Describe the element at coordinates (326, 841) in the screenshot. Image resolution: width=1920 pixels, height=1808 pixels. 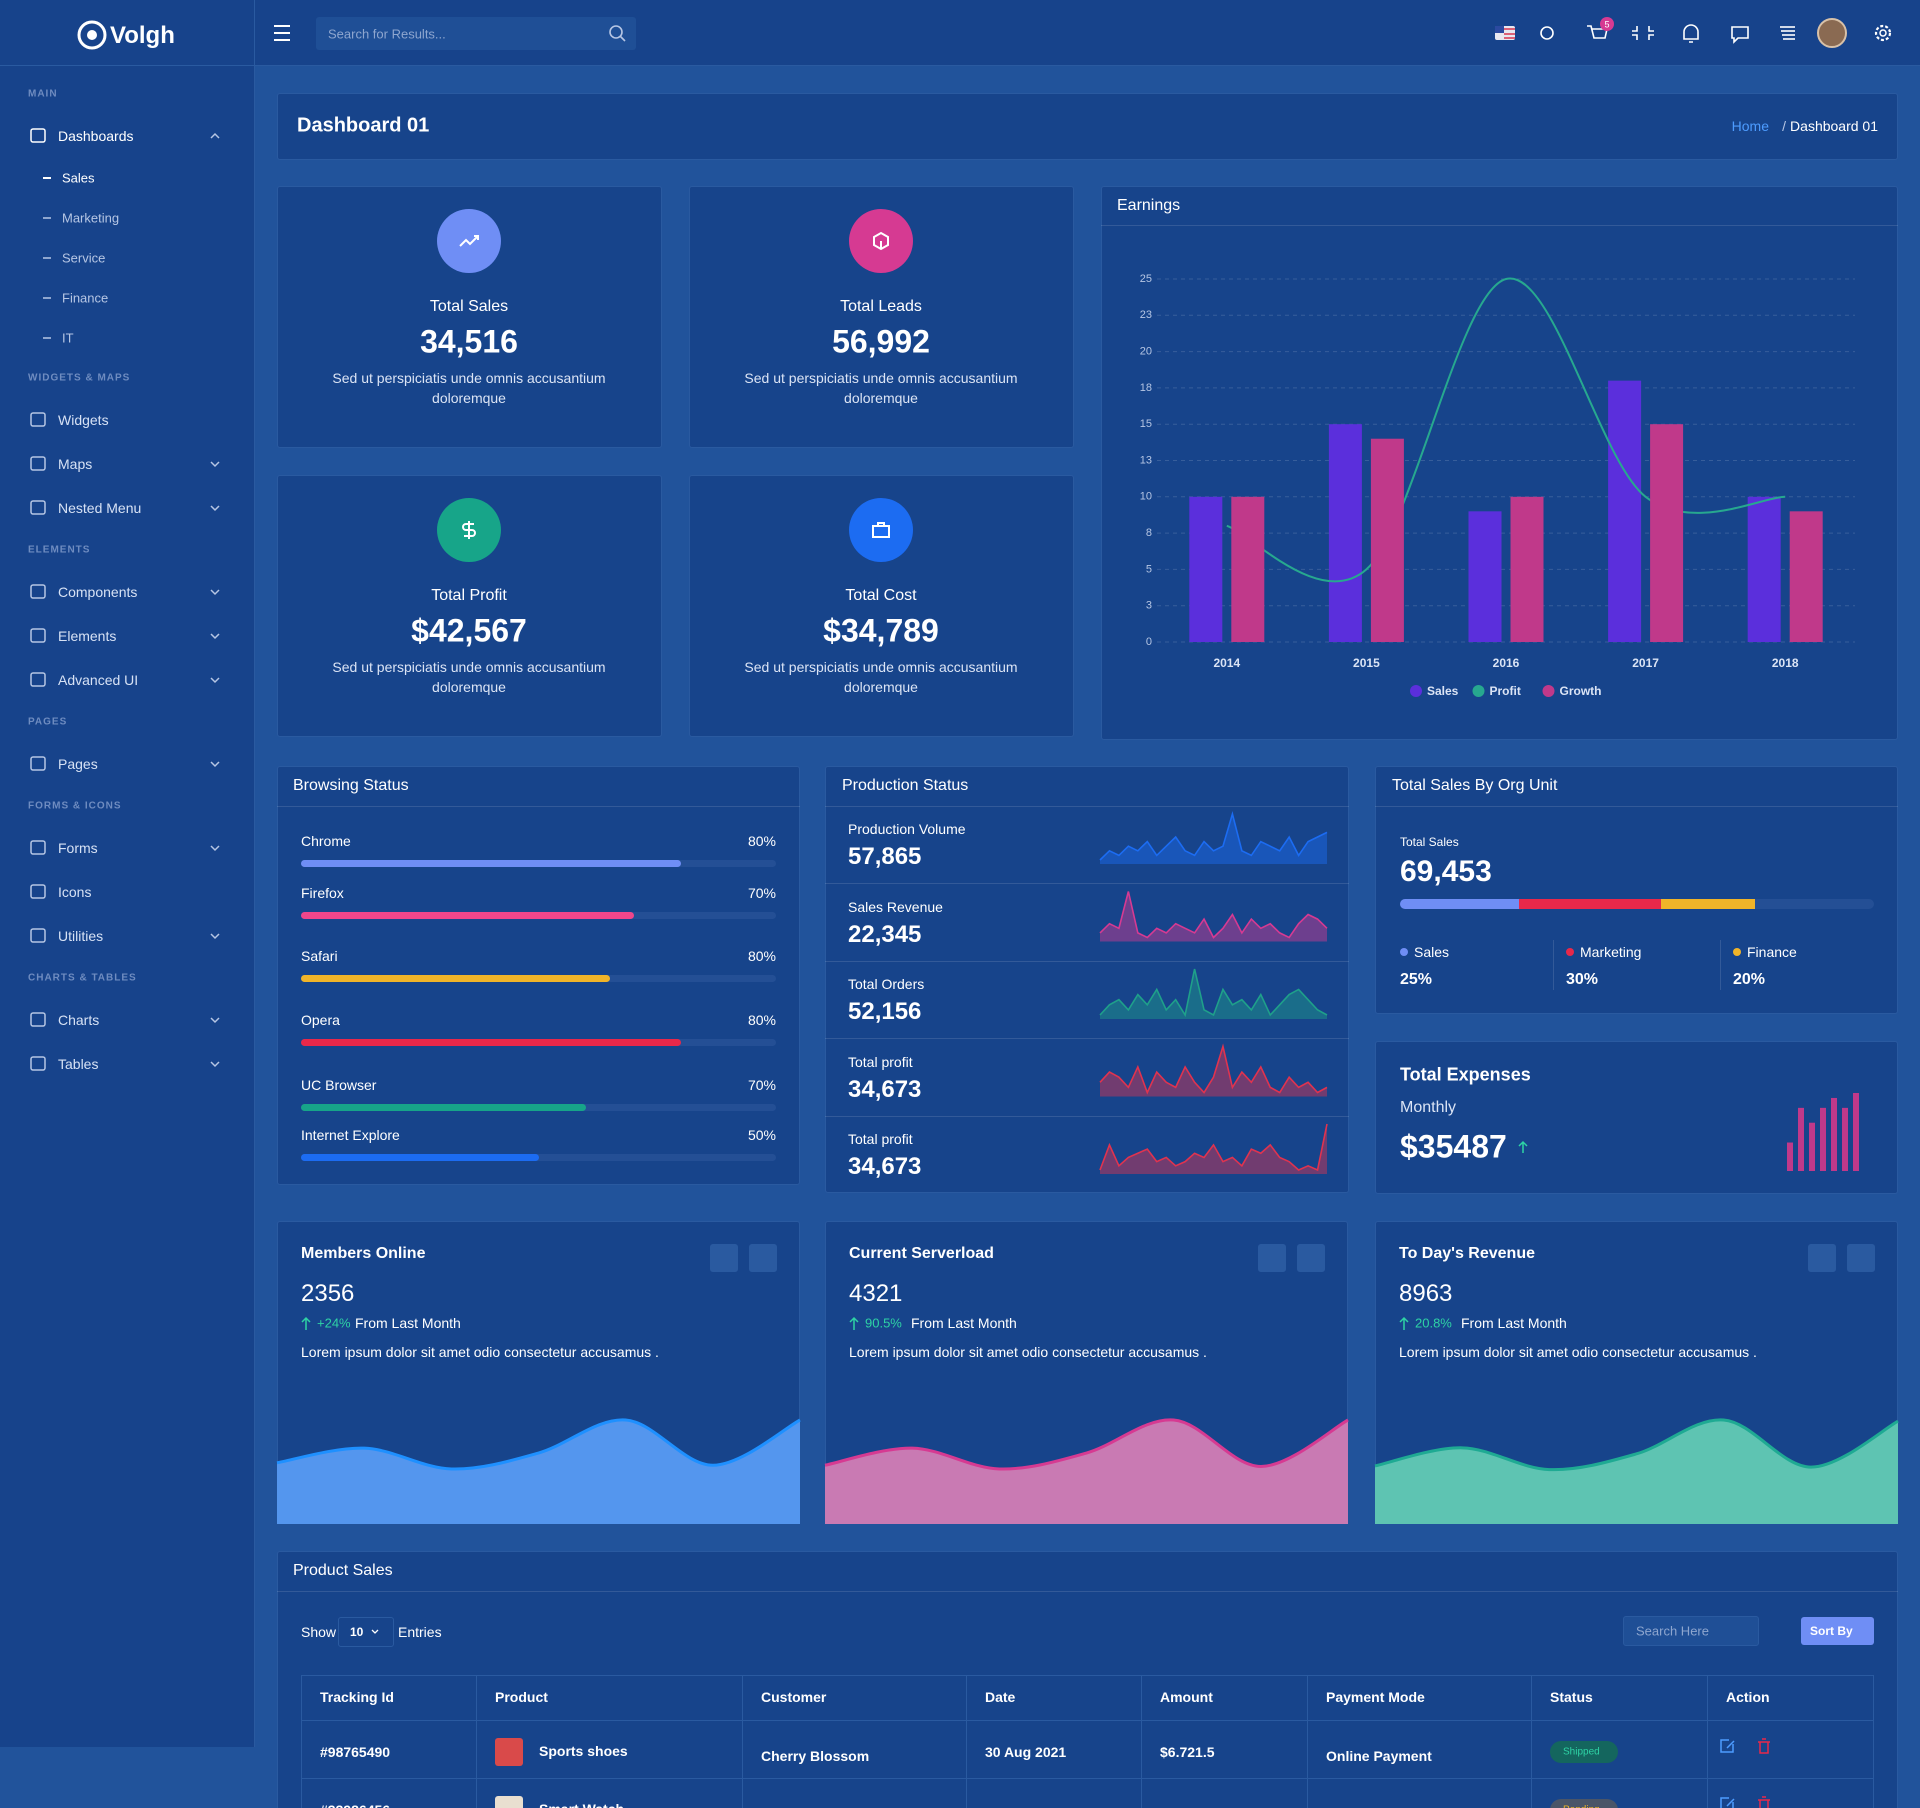
I see `browser-name: Chrome` at that location.